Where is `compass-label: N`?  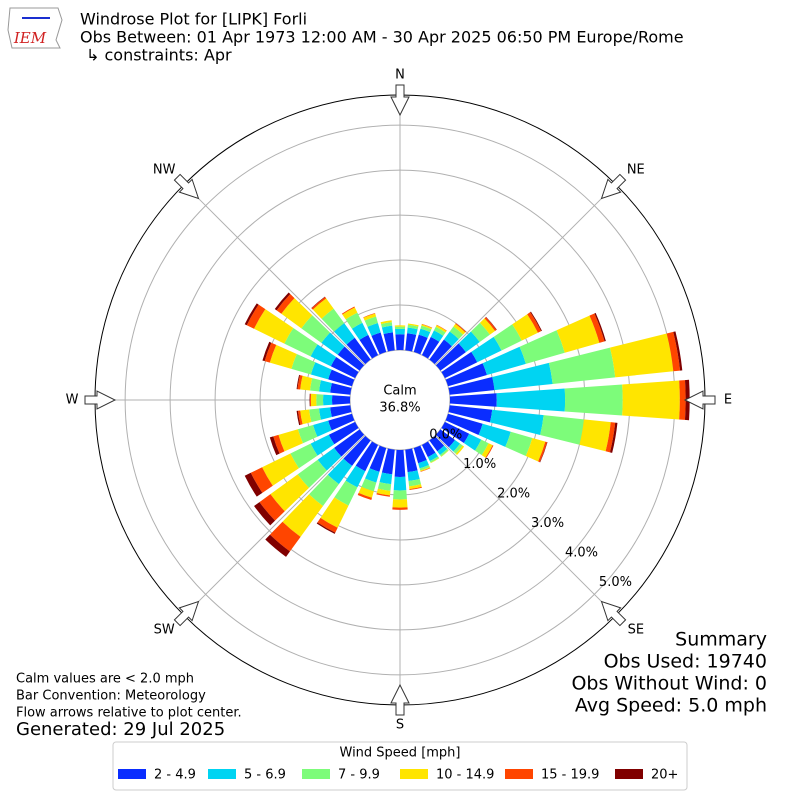
compass-label: N is located at coordinates (400, 75).